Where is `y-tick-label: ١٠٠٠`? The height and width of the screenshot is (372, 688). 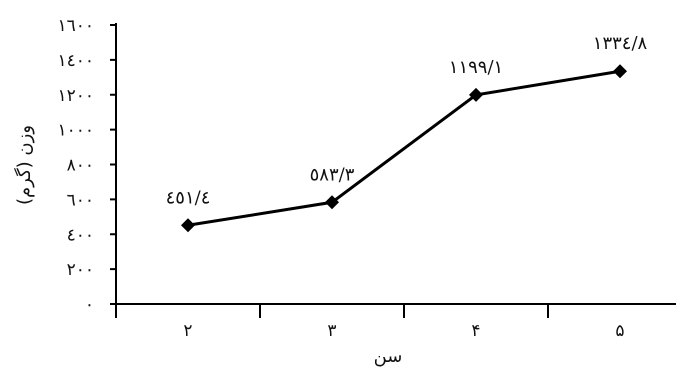
y-tick-label: ١٠٠٠ is located at coordinates (75, 131).